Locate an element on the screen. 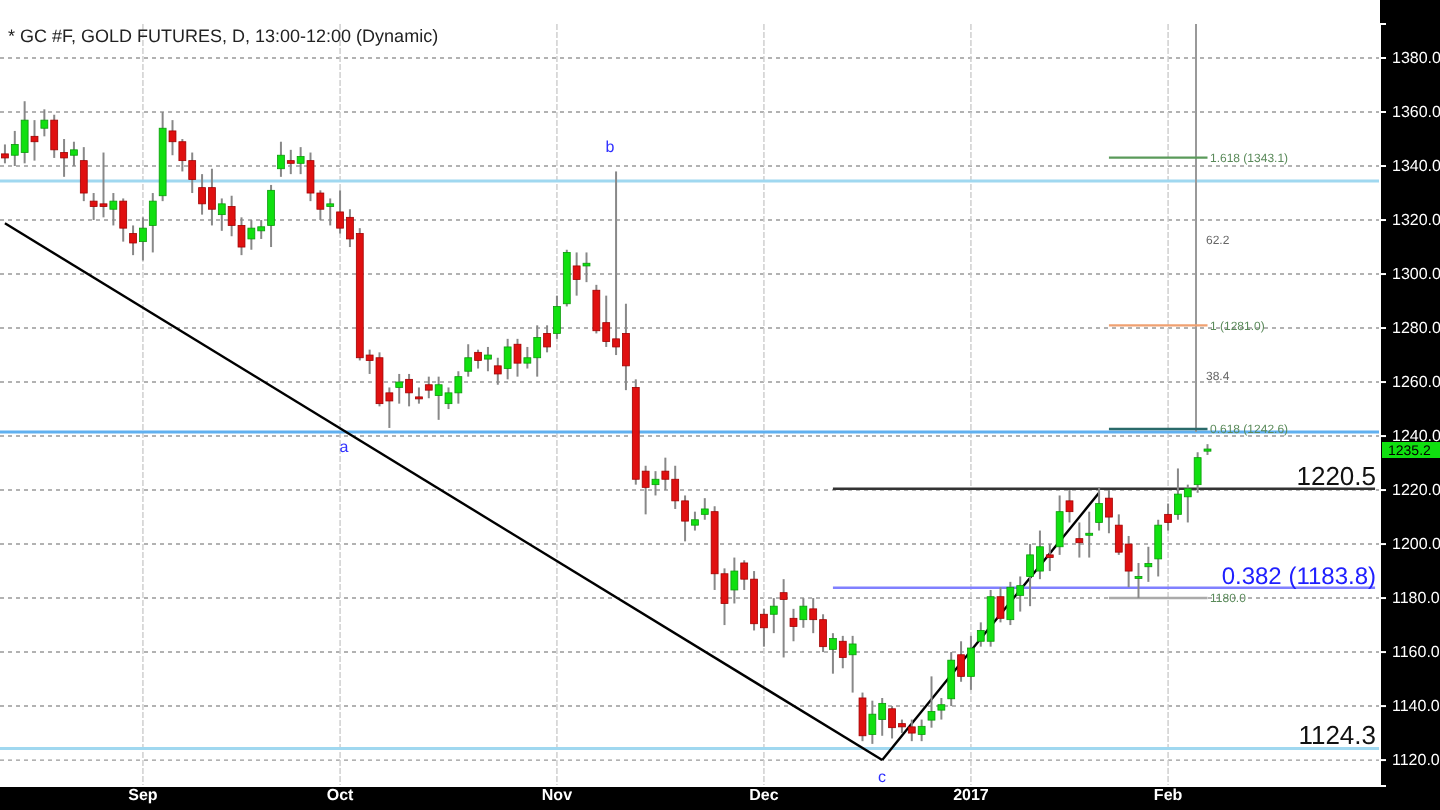 The image size is (1440, 810). y-tick-label: 1120.0 is located at coordinates (1416, 760).